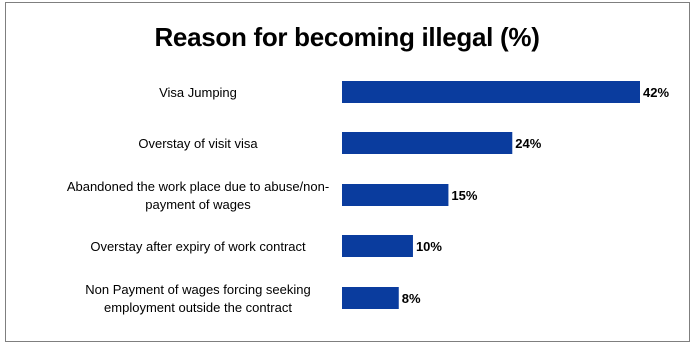  What do you see at coordinates (429, 246) in the screenshot?
I see `bar-value-label: 10%` at bounding box center [429, 246].